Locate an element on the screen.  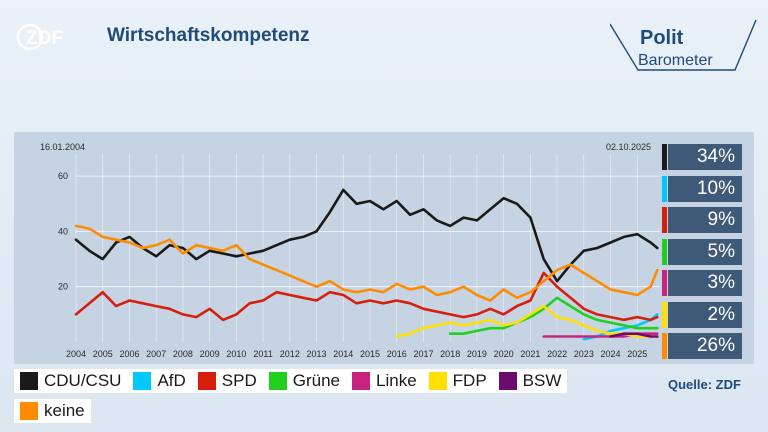
politbarometer-logo: Polit Barometer is located at coordinates (683, 45).